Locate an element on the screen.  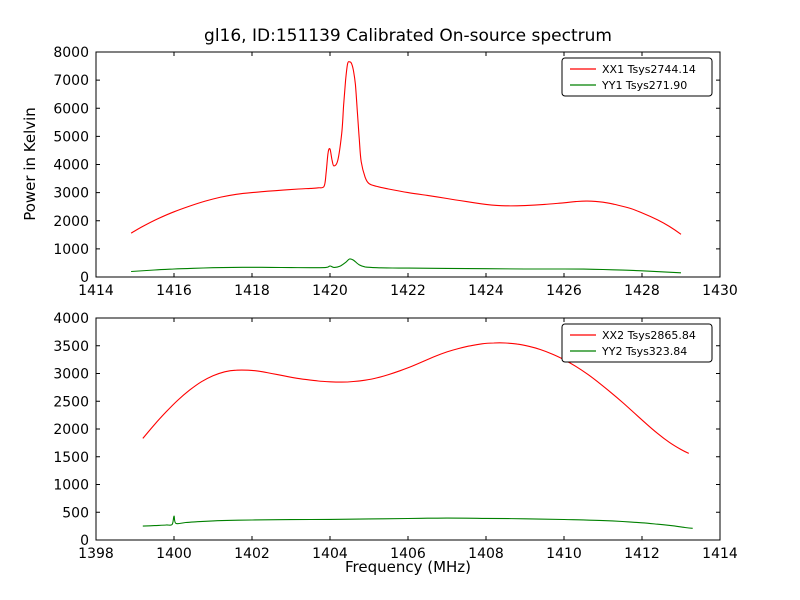
y-tick-label: 6000 is located at coordinates (71, 109).